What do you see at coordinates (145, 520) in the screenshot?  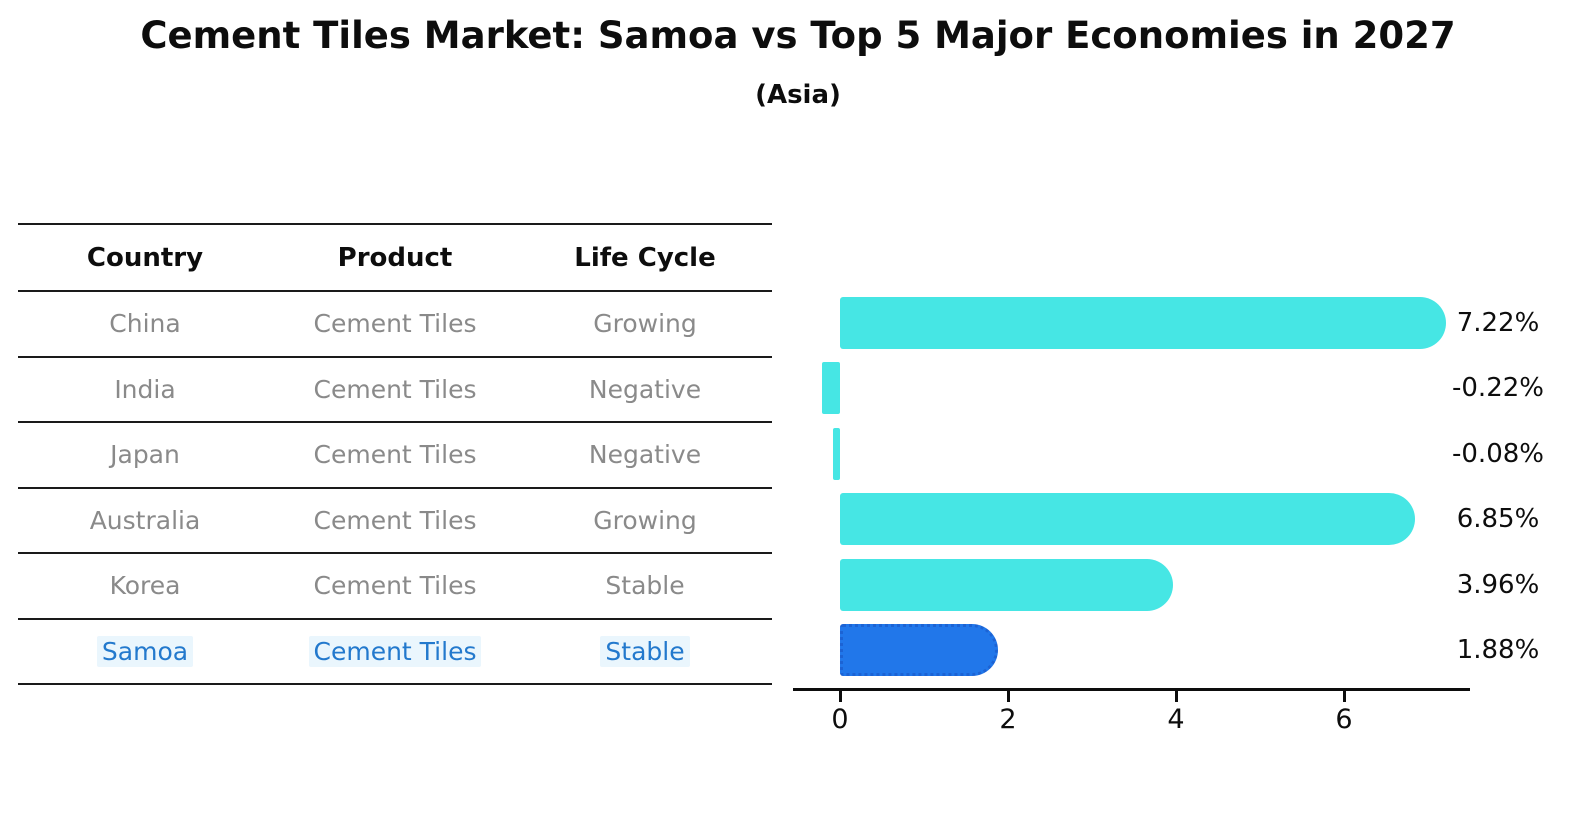 I see `cell-country: Australia` at bounding box center [145, 520].